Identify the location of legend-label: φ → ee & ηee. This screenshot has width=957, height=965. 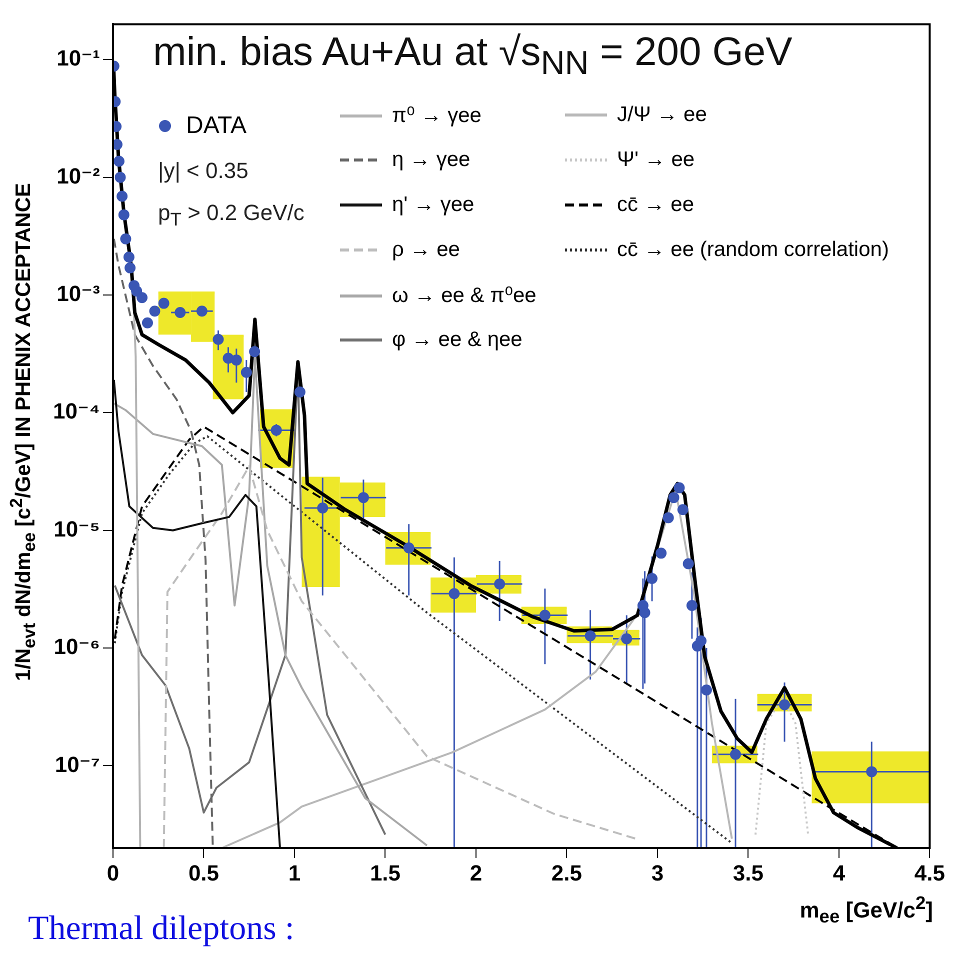
(457, 340).